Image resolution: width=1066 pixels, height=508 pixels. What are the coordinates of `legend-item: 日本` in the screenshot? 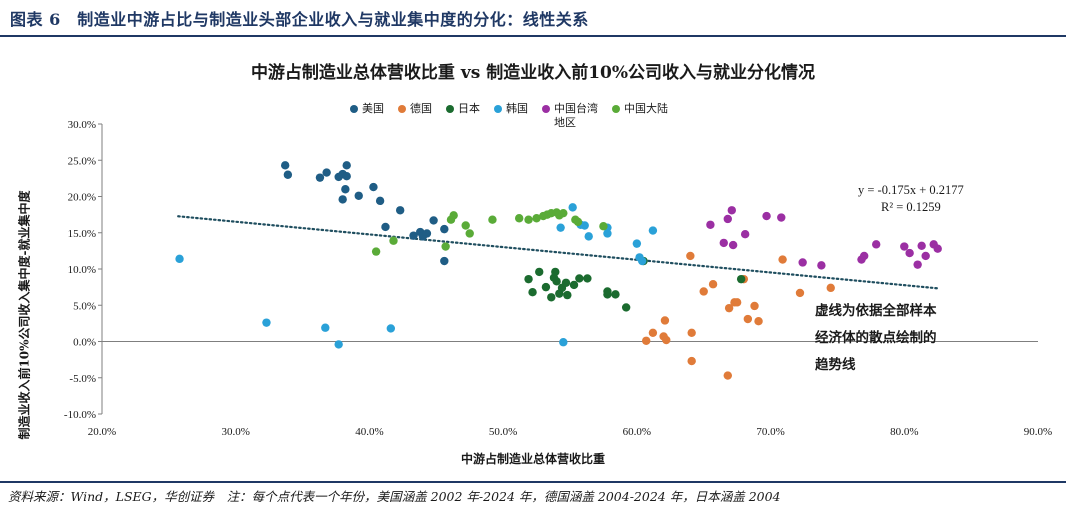 It's located at (463, 116).